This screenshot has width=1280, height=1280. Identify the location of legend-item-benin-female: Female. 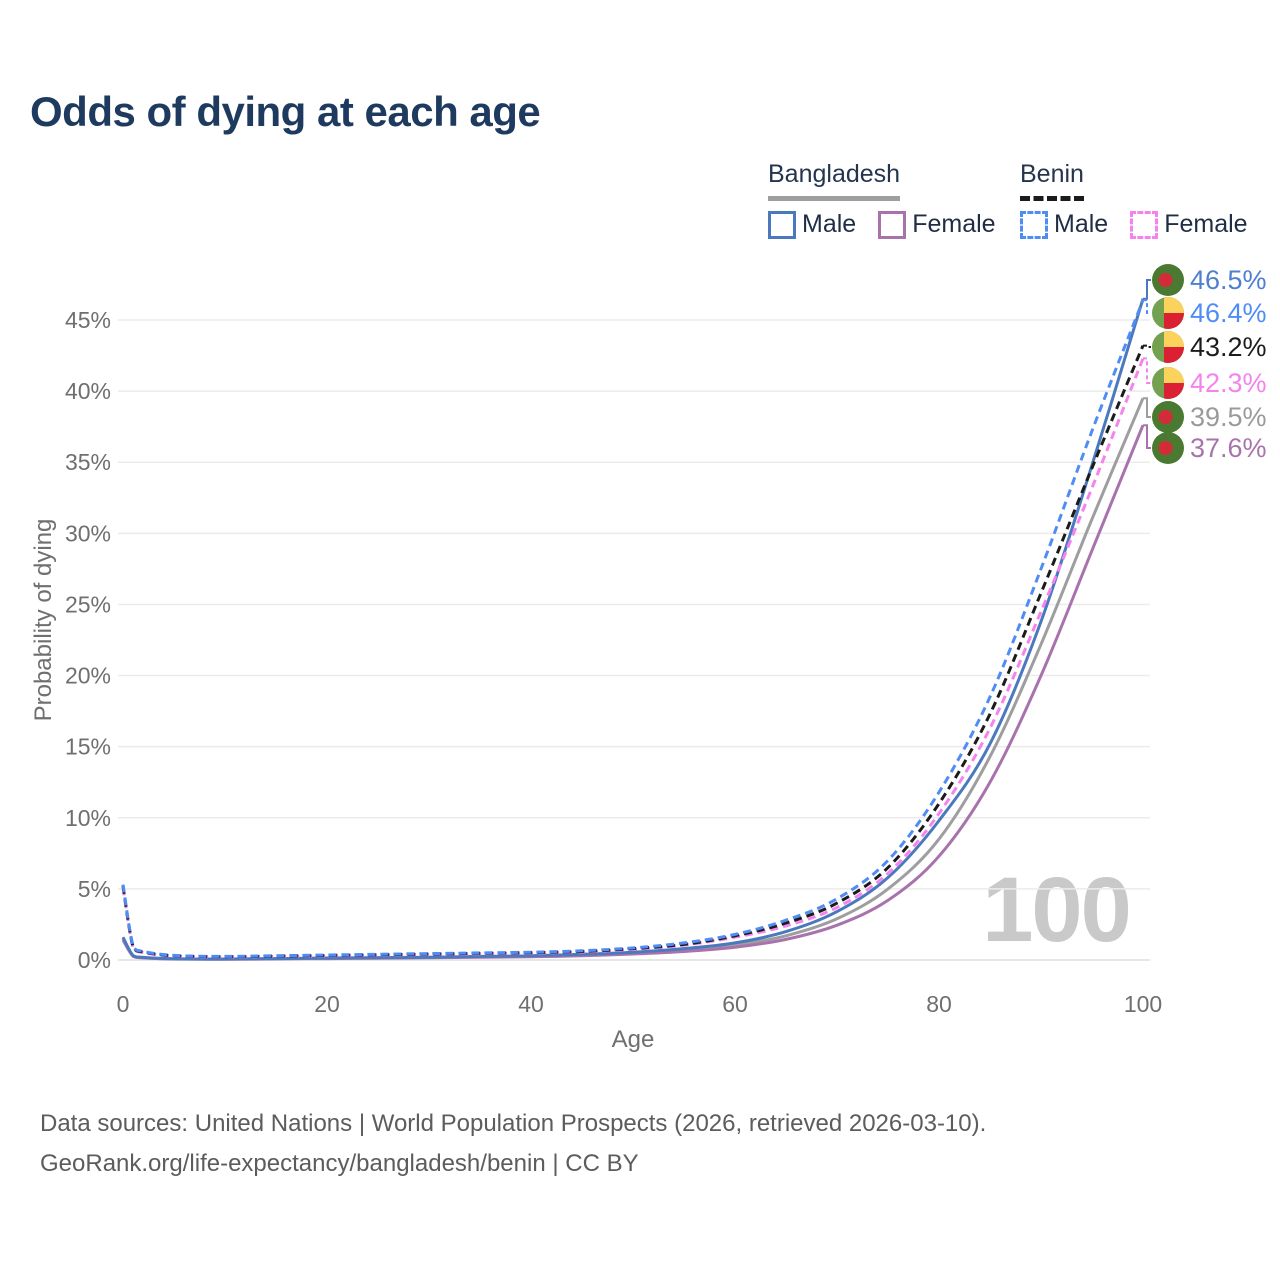
(1189, 224).